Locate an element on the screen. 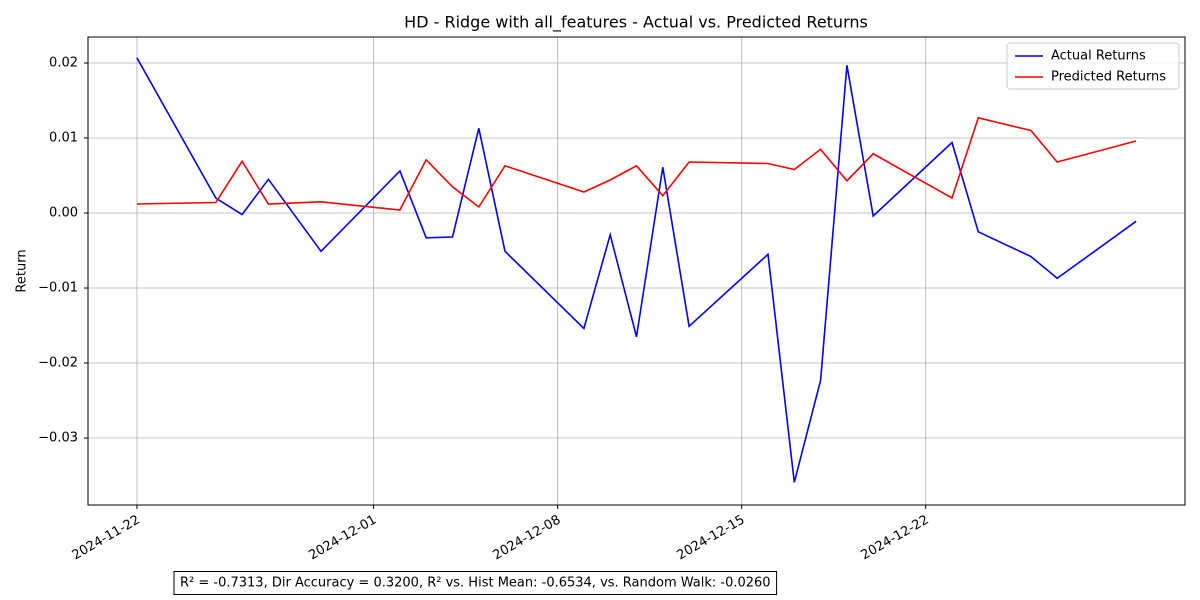 The width and height of the screenshot is (1200, 600). data-line is located at coordinates (636, 163).